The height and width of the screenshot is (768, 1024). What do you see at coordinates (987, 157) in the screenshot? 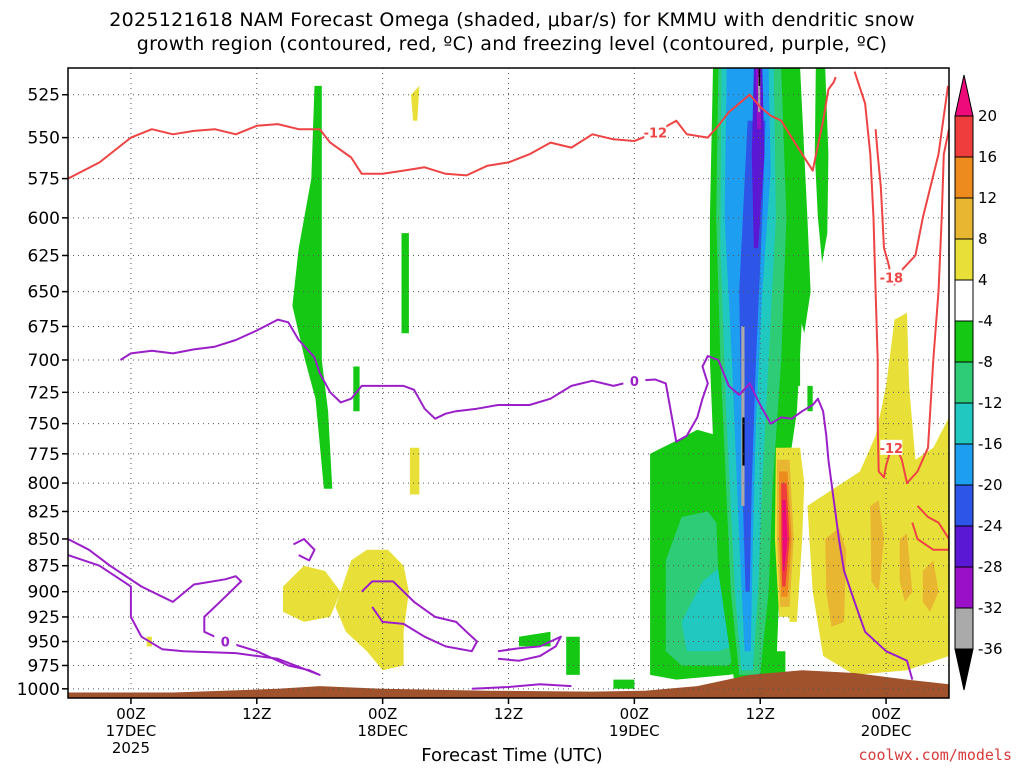
I see `colorbar-label-1: 16` at bounding box center [987, 157].